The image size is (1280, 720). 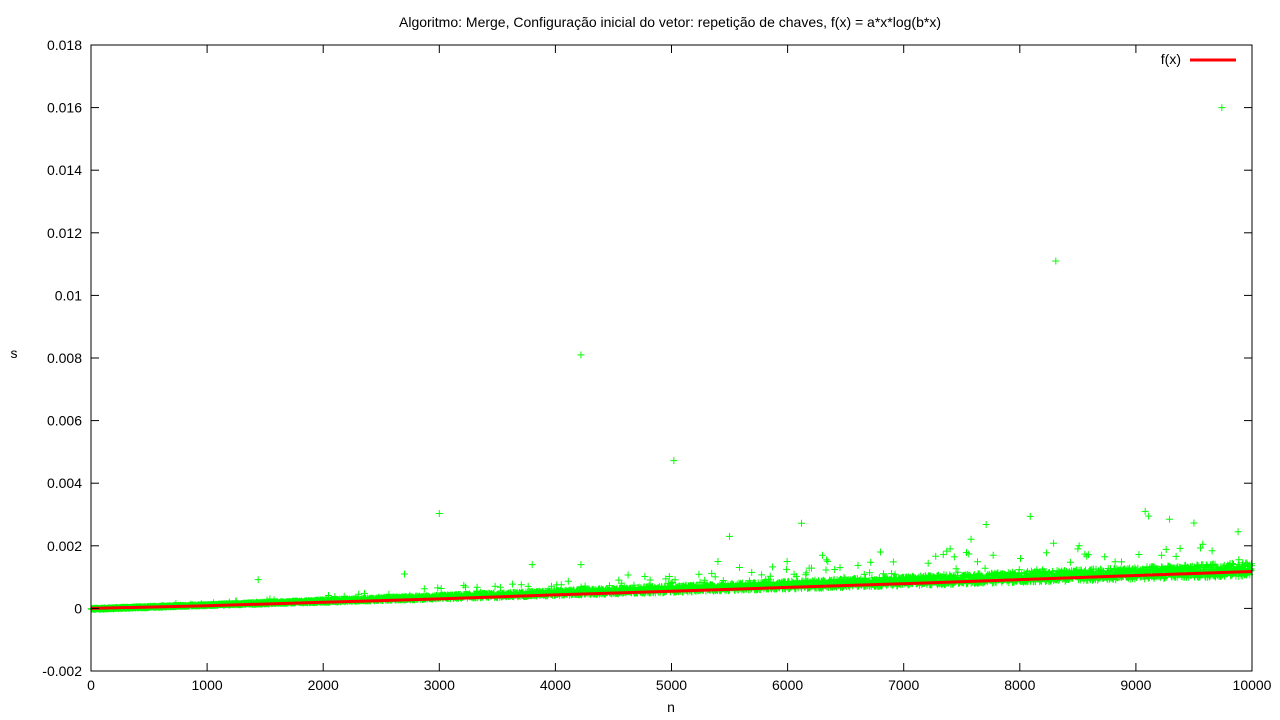 I want to click on fit-curve, so click(x=672, y=590).